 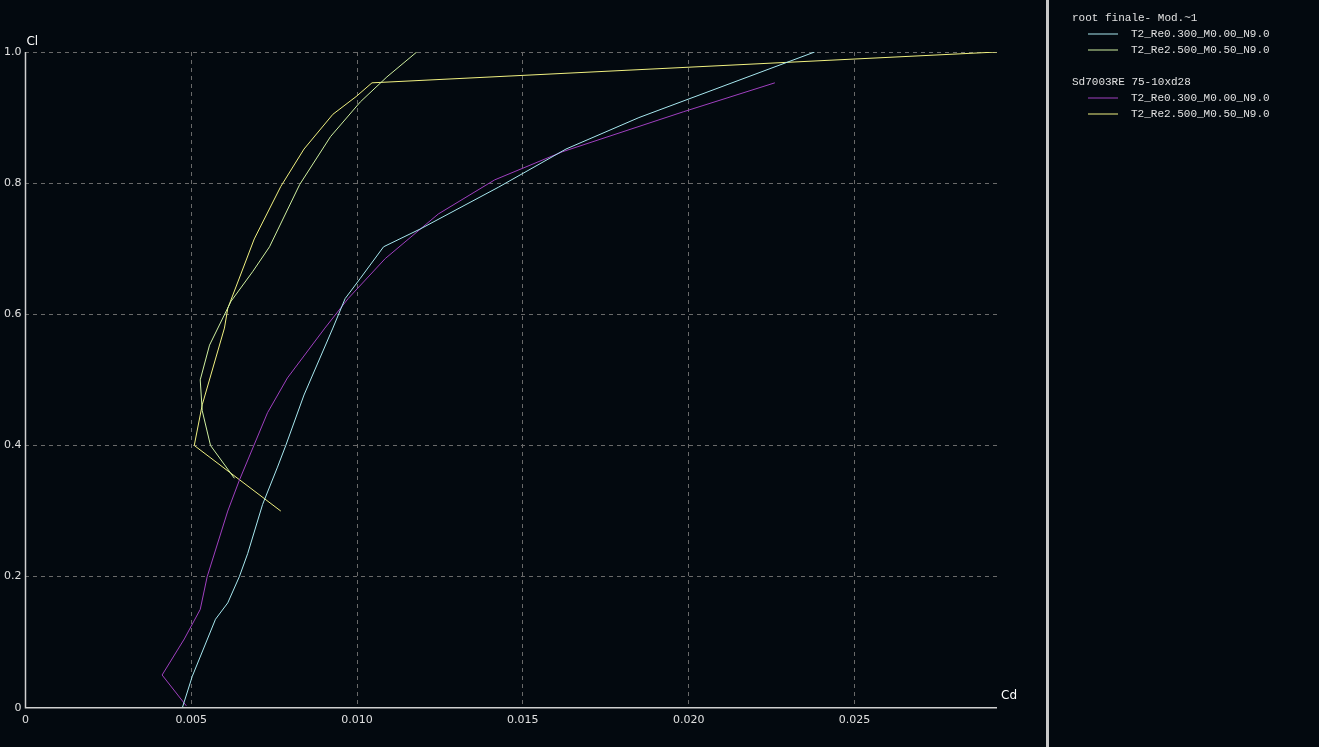 I want to click on y-tick-label: 1.0, so click(x=12, y=51).